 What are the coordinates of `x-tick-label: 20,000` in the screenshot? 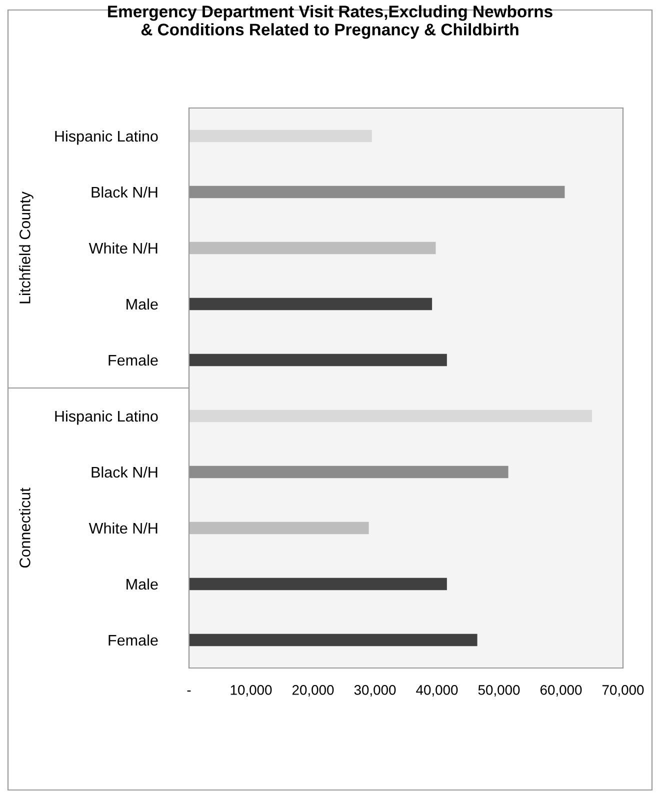 It's located at (313, 691).